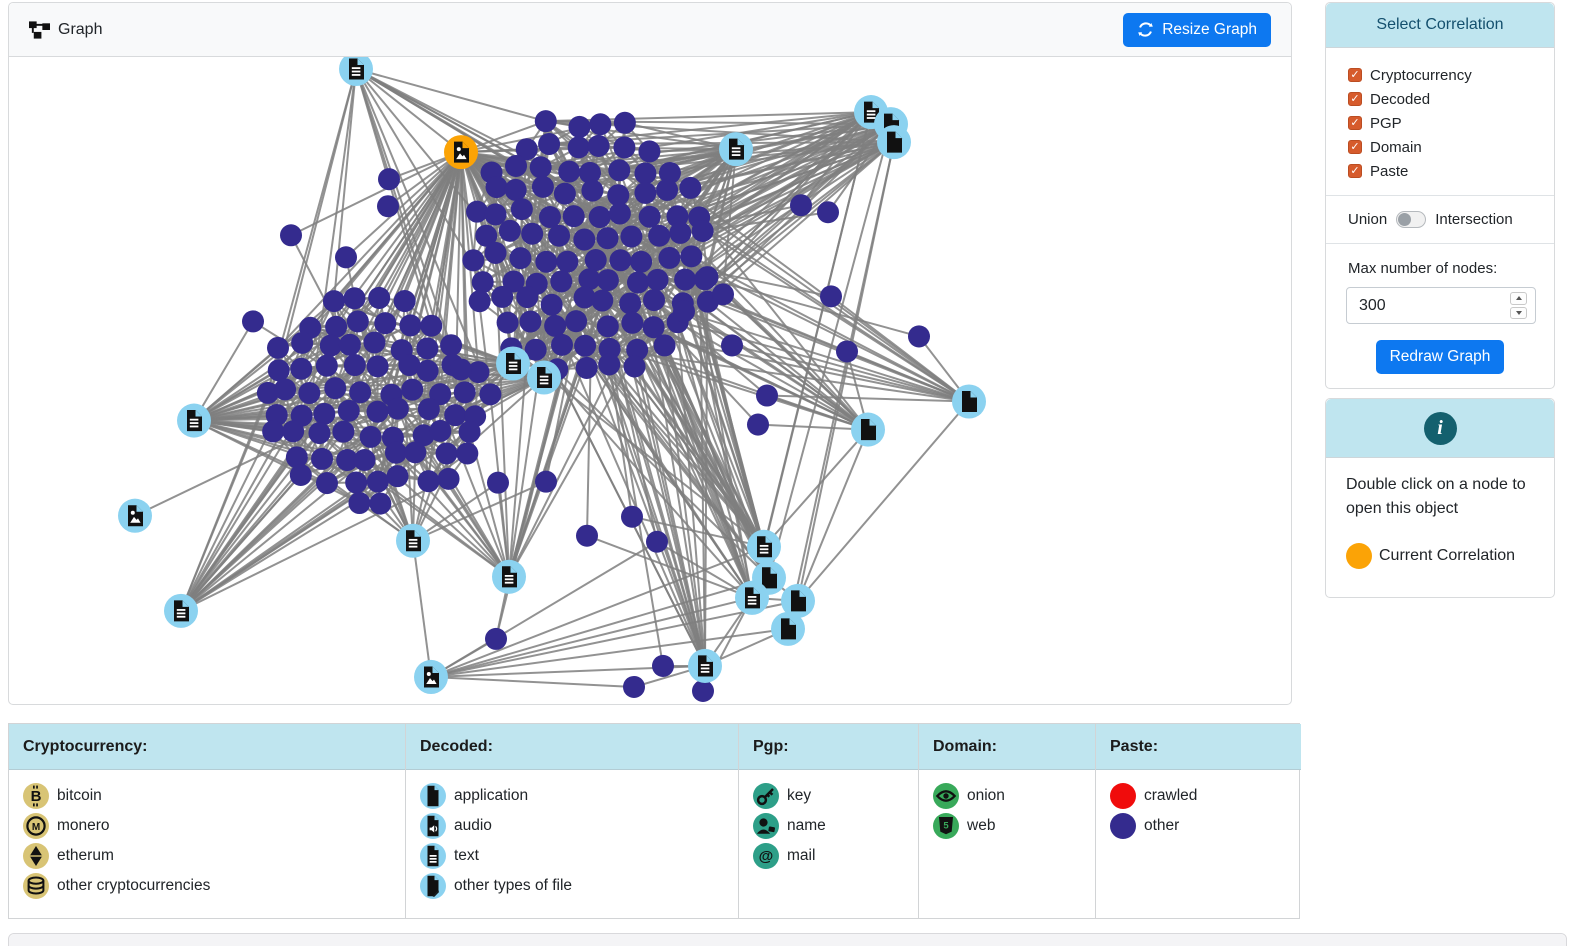 The width and height of the screenshot is (1580, 946). I want to click on redraw-graph-button: Redraw Graph, so click(1440, 357).